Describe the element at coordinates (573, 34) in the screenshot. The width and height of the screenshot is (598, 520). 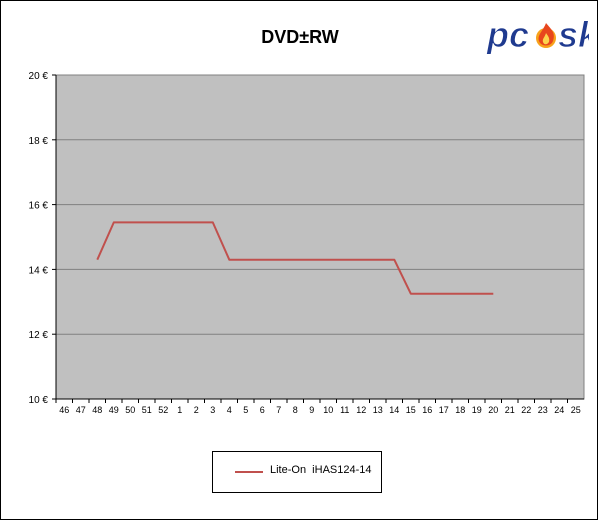
I see `svg-text: sk` at that location.